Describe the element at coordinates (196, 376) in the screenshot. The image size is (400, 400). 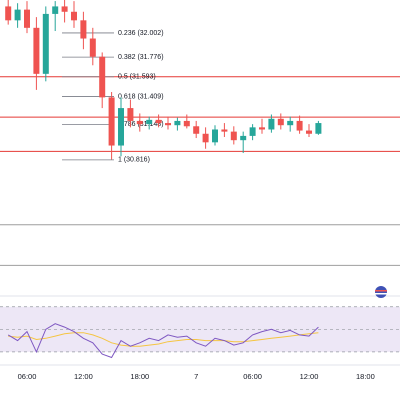
I see `x-tick-label: 7` at that location.